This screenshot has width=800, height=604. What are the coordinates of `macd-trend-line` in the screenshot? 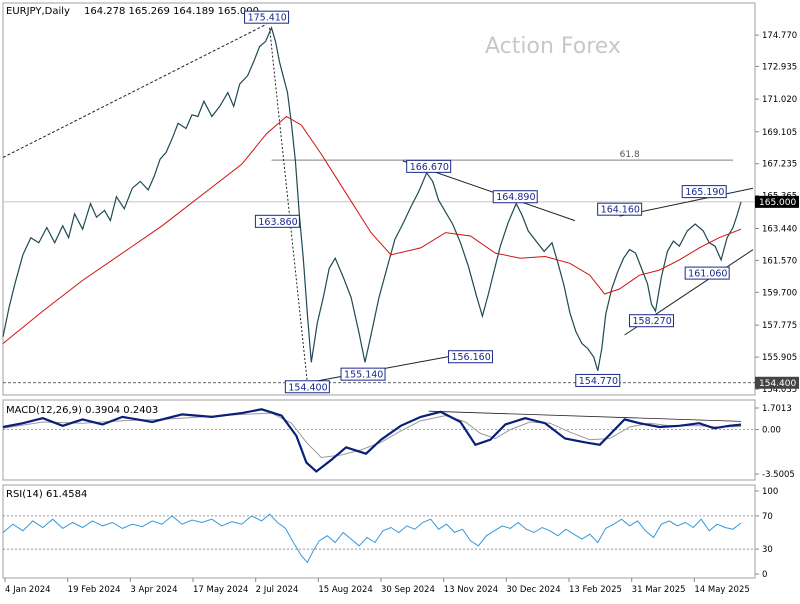 It's located at (585, 416).